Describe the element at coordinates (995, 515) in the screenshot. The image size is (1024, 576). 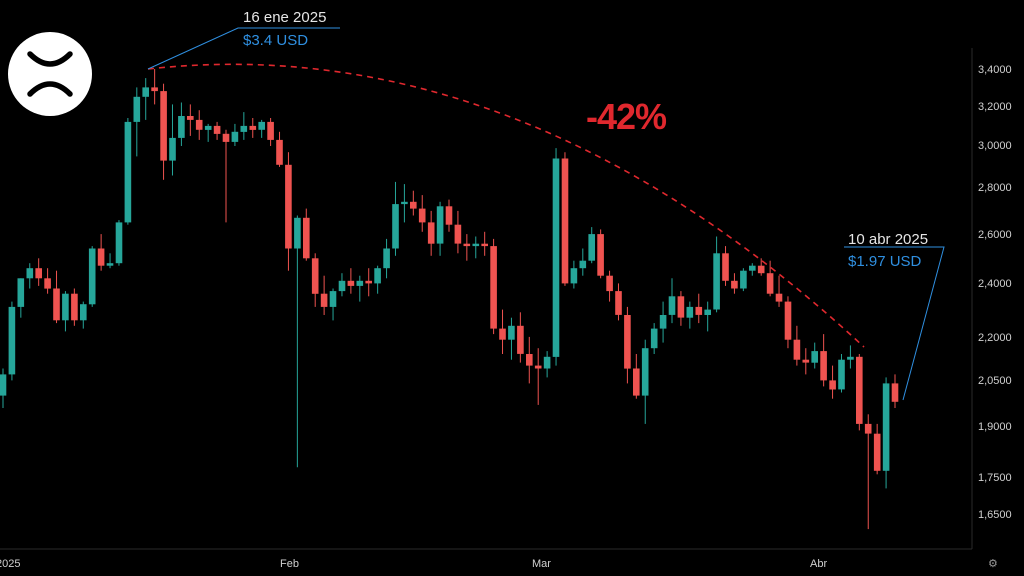
I see `y-tick-label: 1,6500` at that location.